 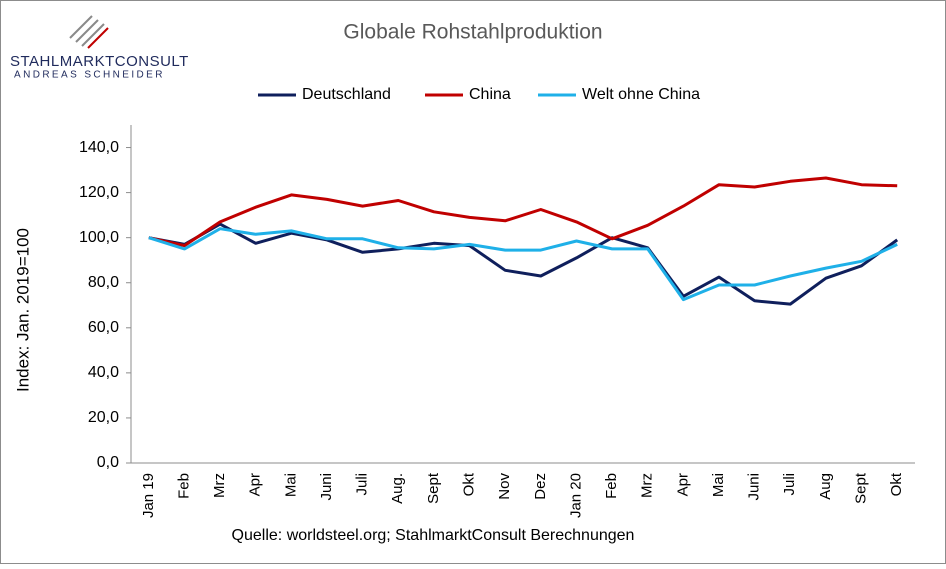 I want to click on y-tick-label: 0,0, so click(x=108, y=462).